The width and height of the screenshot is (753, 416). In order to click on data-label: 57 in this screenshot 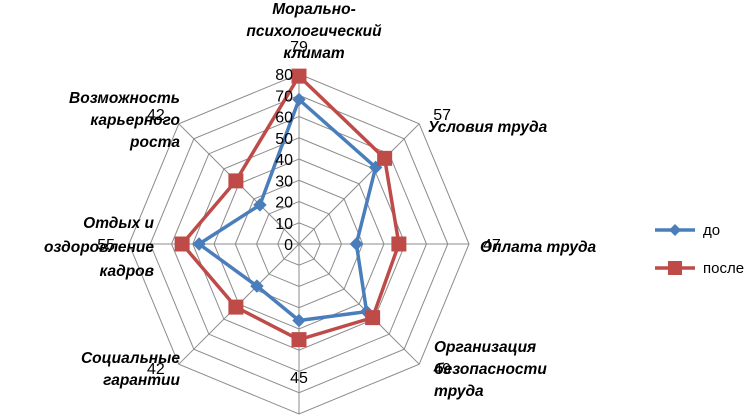, I will do `click(442, 115)`.